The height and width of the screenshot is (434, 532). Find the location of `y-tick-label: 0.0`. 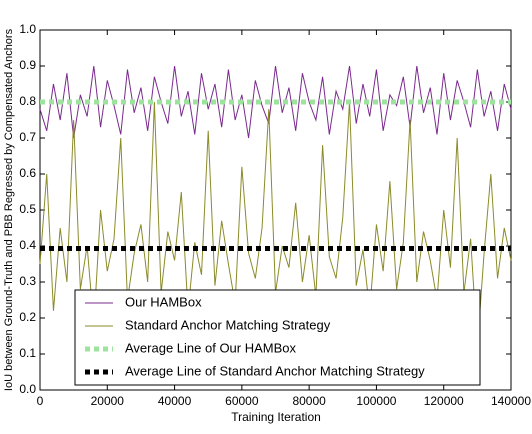

y-tick-label: 0.0 is located at coordinates (27, 389).